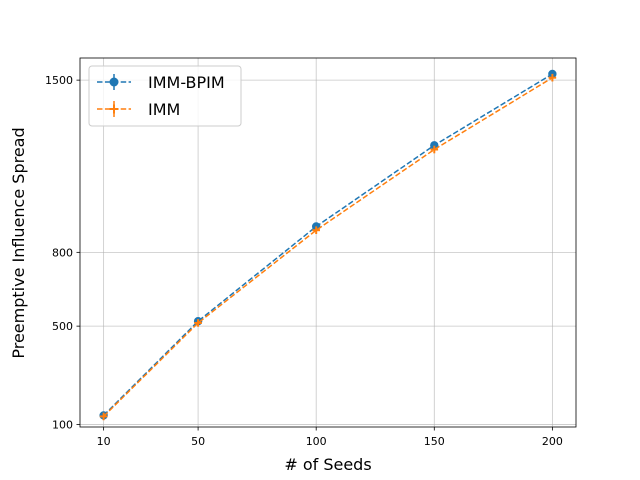  Describe the element at coordinates (138, 109) in the screenshot. I see `legend-entry-imm: IMM` at that location.